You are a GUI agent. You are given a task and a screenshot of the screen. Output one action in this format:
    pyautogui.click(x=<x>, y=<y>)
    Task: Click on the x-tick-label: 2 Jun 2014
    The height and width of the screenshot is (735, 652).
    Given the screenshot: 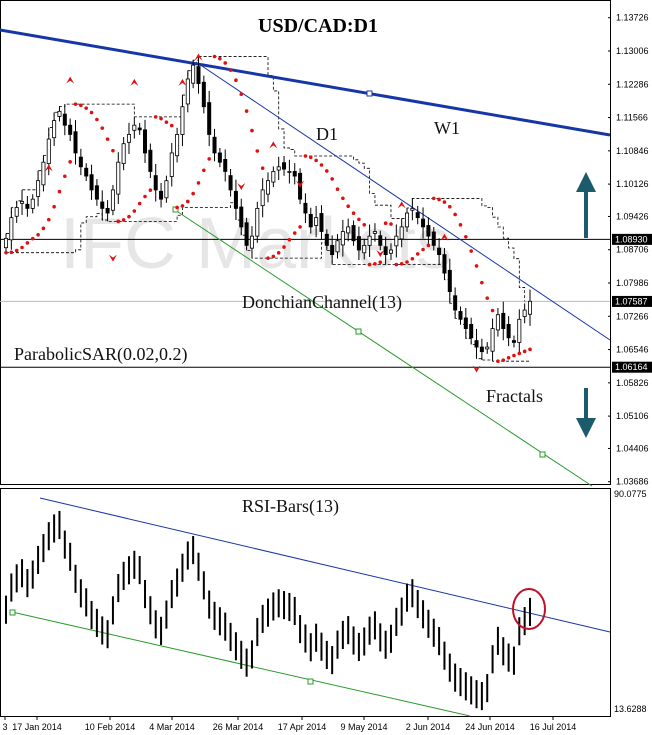 What is the action you would take?
    pyautogui.click(x=428, y=727)
    